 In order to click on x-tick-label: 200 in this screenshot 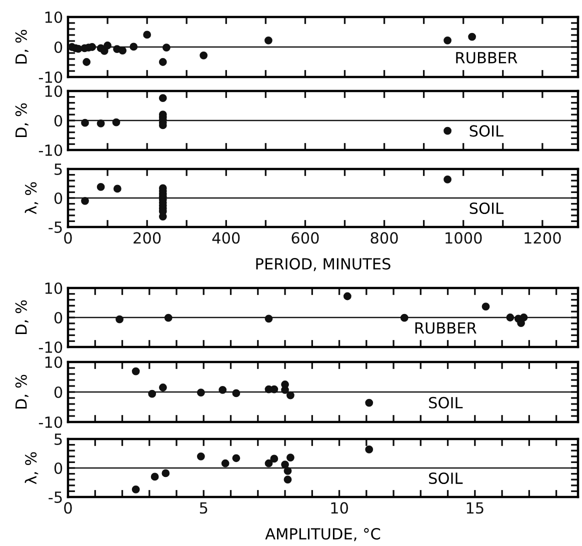, I will do `click(147, 238)`.